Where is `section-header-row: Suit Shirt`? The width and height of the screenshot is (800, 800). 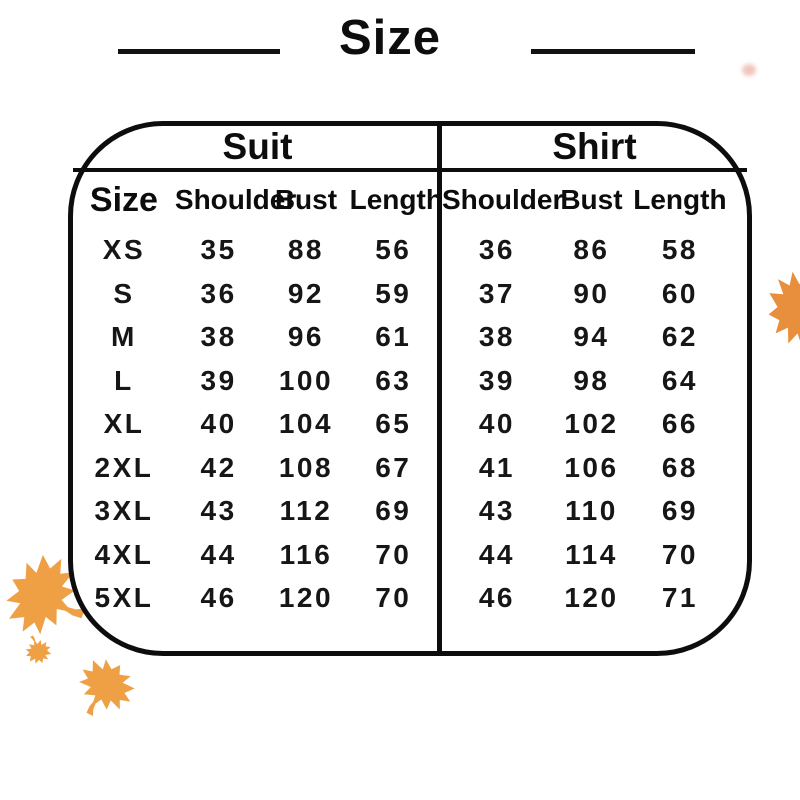
section-header-row: Suit Shirt is located at coordinates (410, 149).